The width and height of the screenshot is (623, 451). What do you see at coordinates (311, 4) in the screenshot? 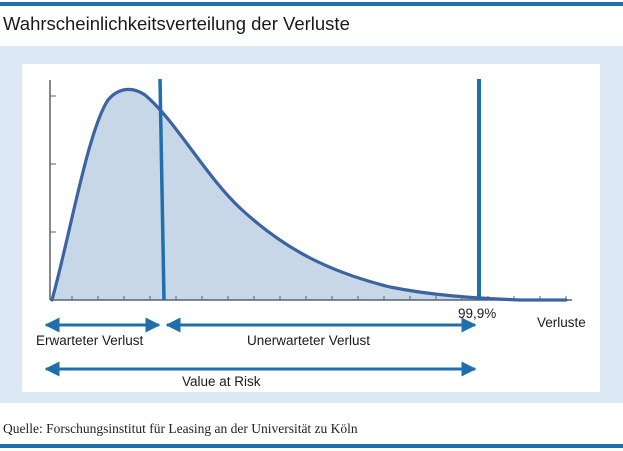
I see `top-rule` at bounding box center [311, 4].